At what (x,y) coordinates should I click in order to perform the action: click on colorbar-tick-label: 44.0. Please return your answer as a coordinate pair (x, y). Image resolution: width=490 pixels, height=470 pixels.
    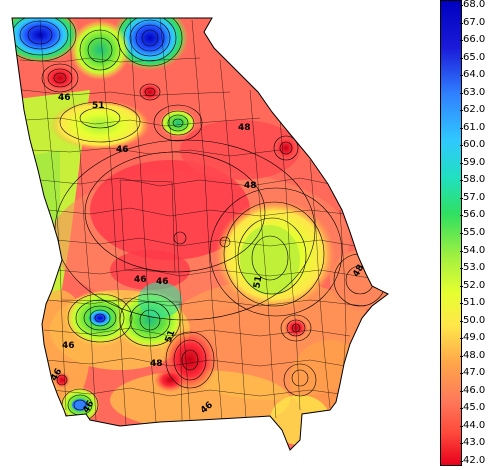
    Looking at the image, I should click on (472, 425).